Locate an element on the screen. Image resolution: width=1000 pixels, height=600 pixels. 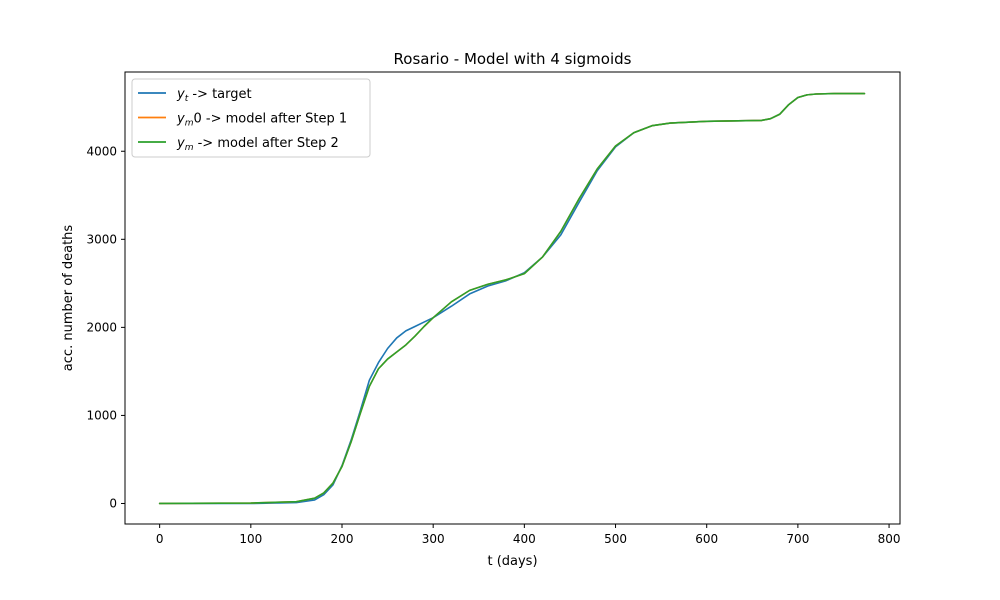
x-tick: 800 is located at coordinates (889, 535).